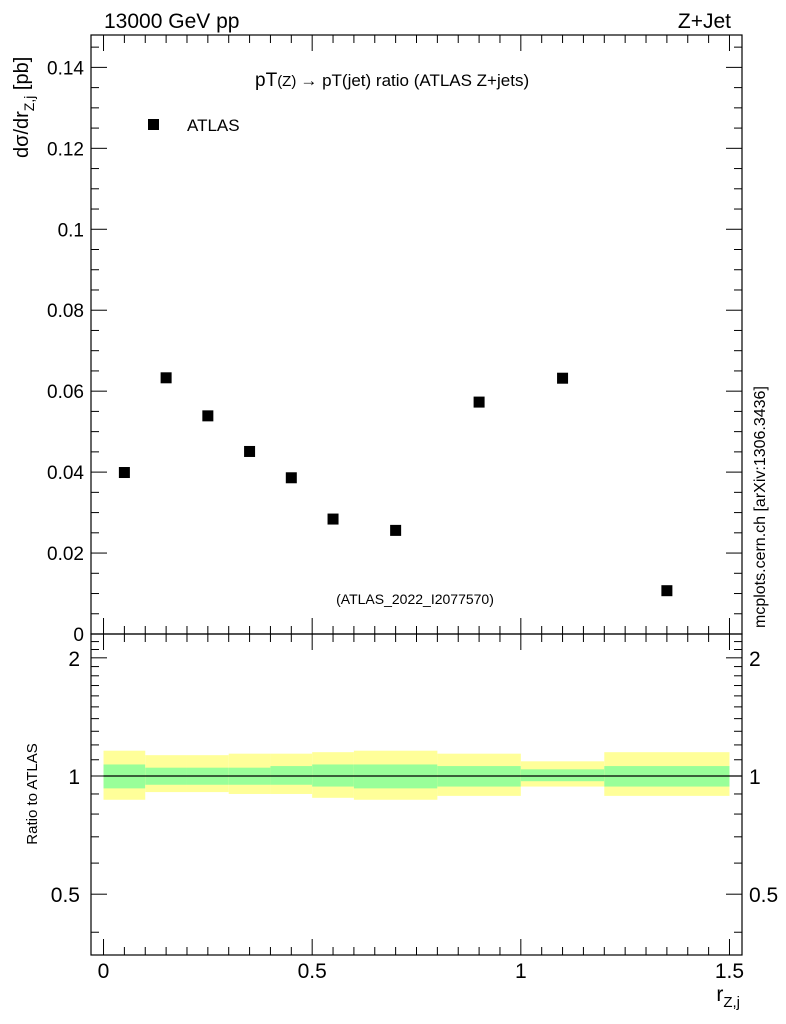 This screenshot has width=786, height=1024. Describe the element at coordinates (65, 895) in the screenshot. I see `ratio-y-tick-label-left: 0.5` at that location.